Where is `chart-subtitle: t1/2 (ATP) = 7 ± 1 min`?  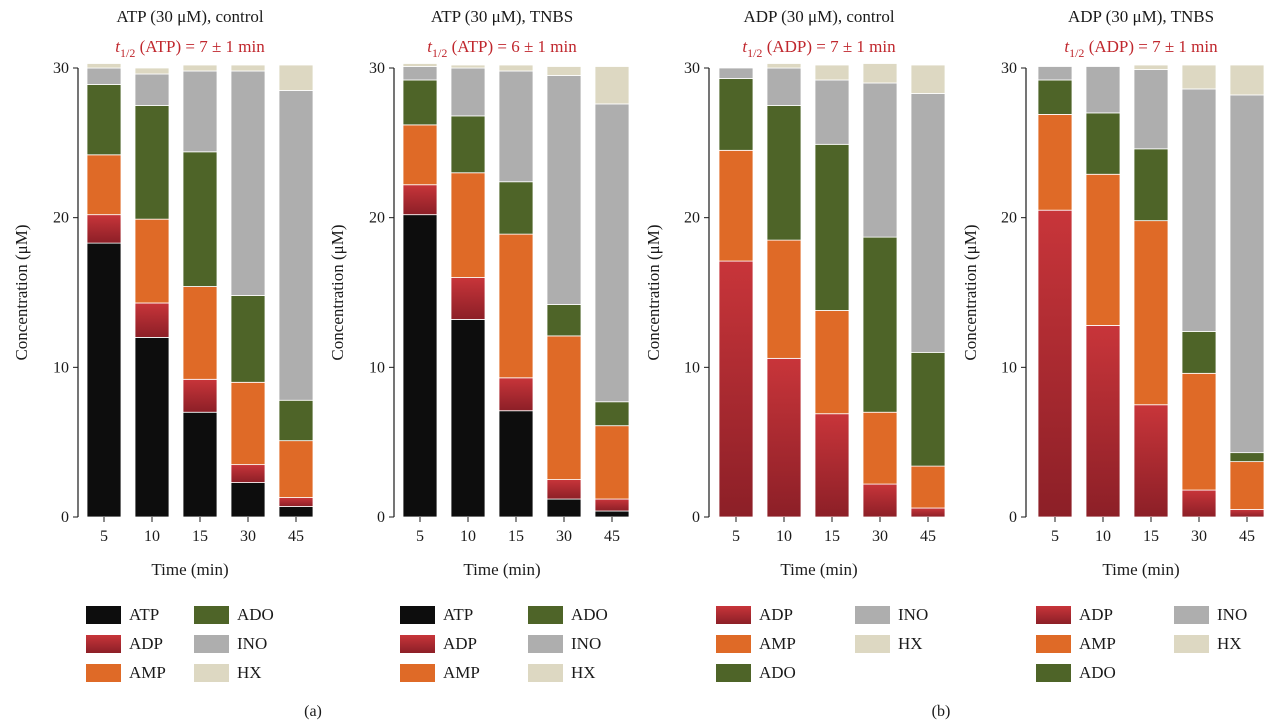 chart-subtitle: t1/2 (ATP) = 7 ± 1 min is located at coordinates (190, 48).